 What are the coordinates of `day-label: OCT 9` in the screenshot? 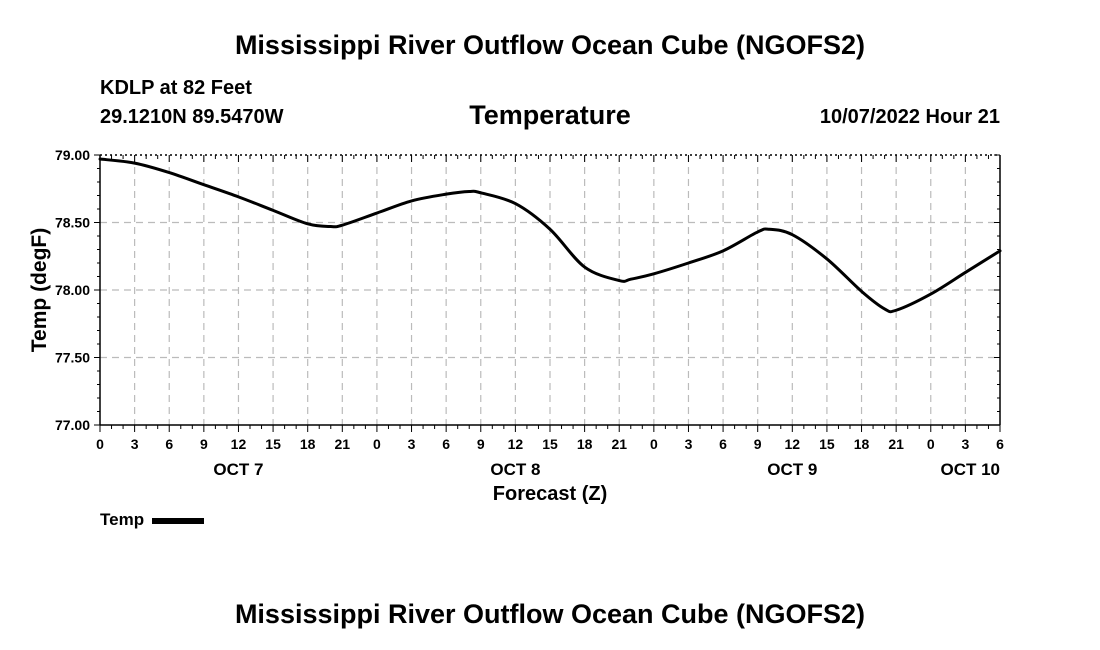 It's located at (792, 469).